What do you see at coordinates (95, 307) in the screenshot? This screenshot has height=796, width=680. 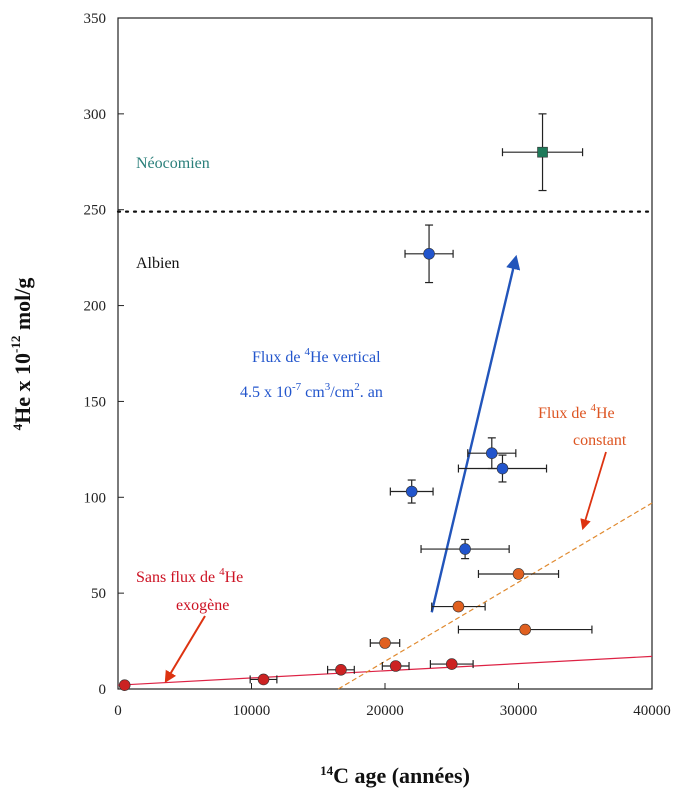 I see `y-tick-label: 200` at bounding box center [95, 307].